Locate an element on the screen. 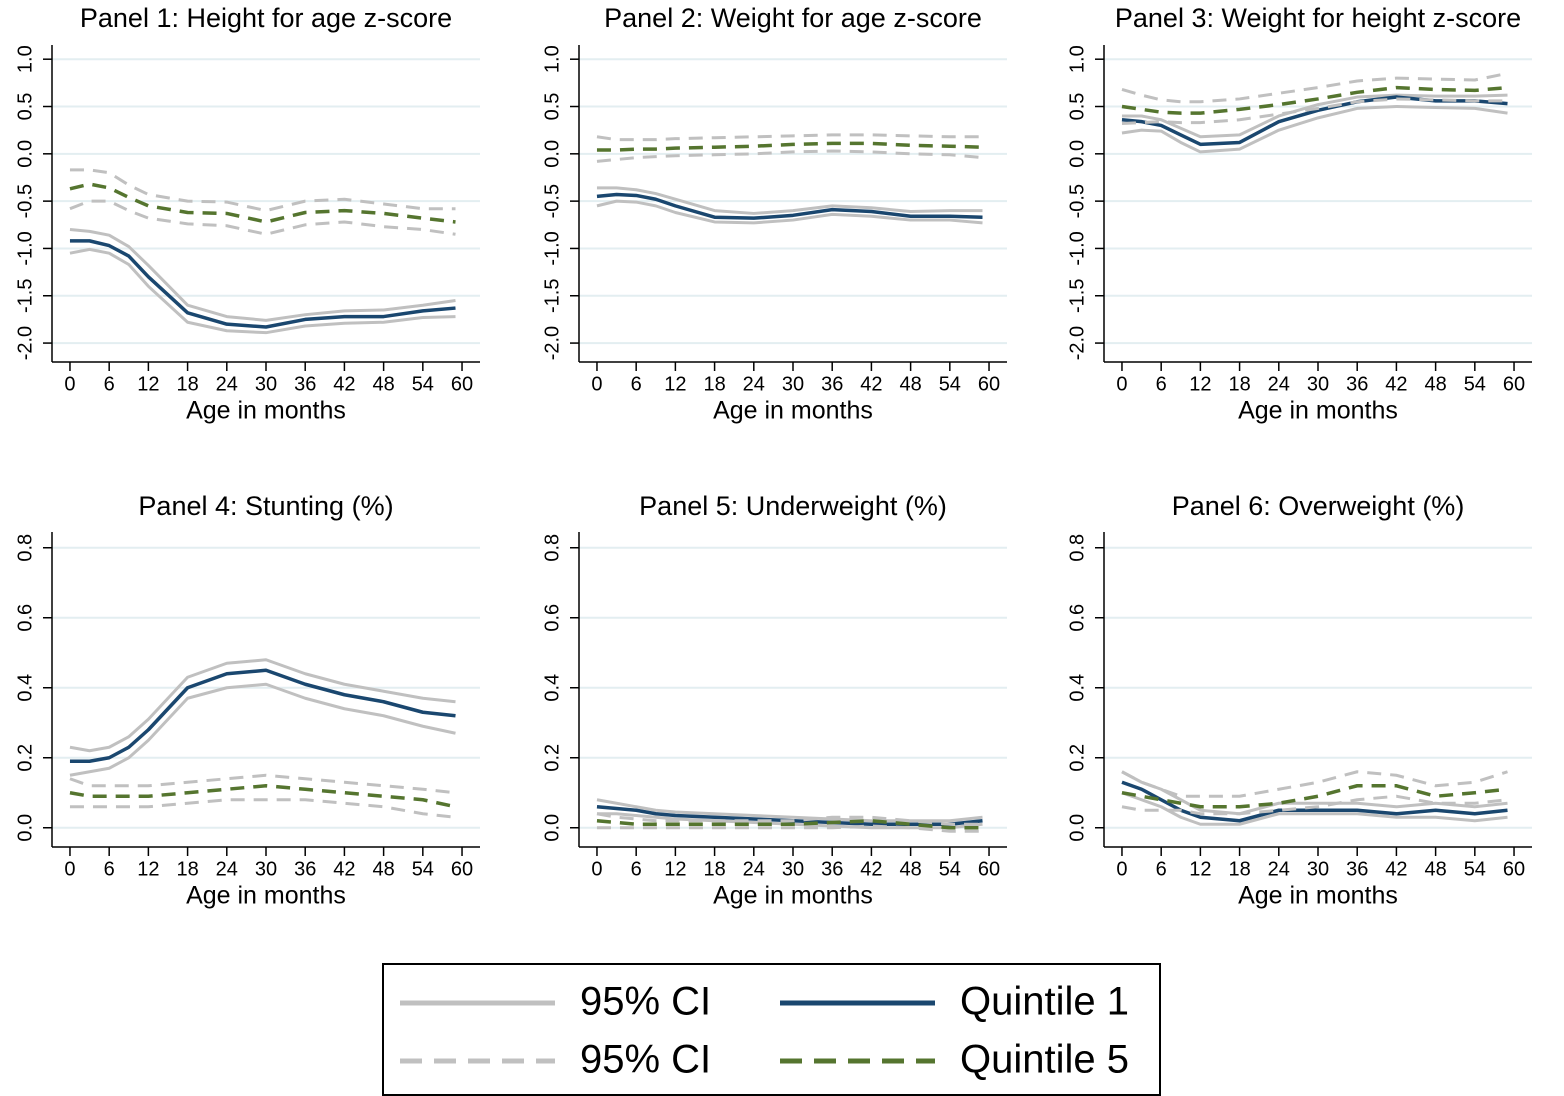 The width and height of the screenshot is (1564, 1096). panel-title: Panel 4: Stunting (%) is located at coordinates (265, 506).